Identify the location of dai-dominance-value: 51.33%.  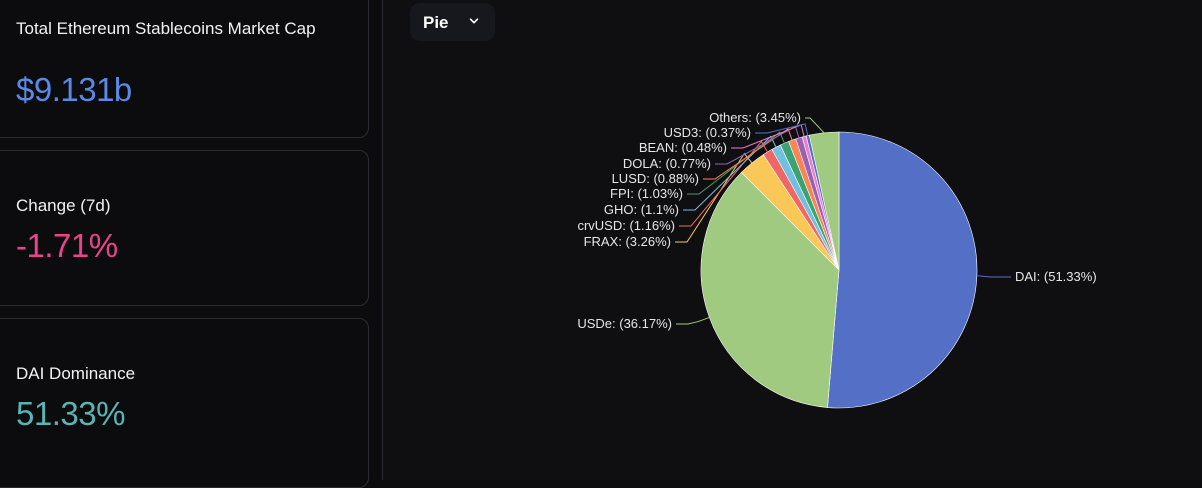
(70, 413).